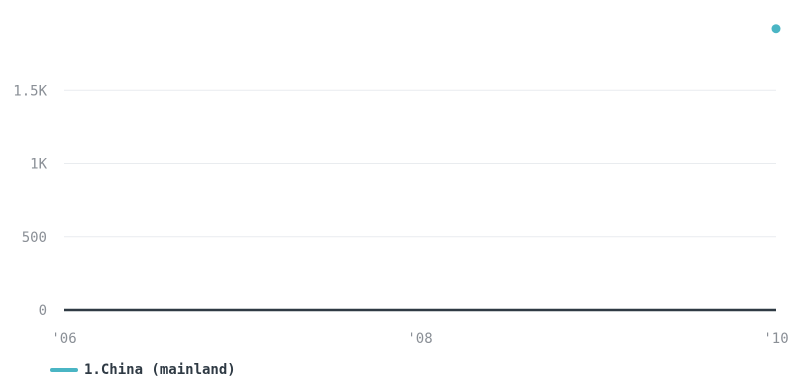  I want to click on y-tick-label: 0, so click(43, 311).